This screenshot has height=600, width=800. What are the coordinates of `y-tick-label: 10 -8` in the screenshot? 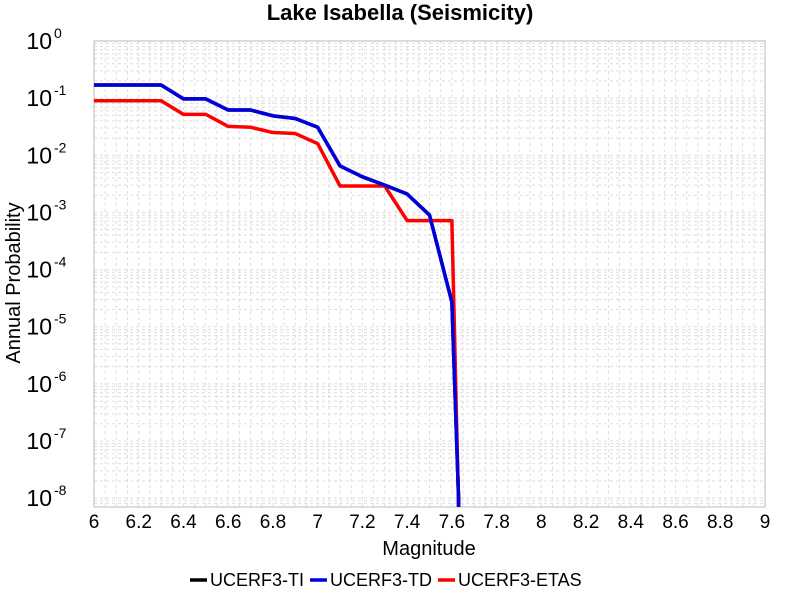 It's located at (46, 496).